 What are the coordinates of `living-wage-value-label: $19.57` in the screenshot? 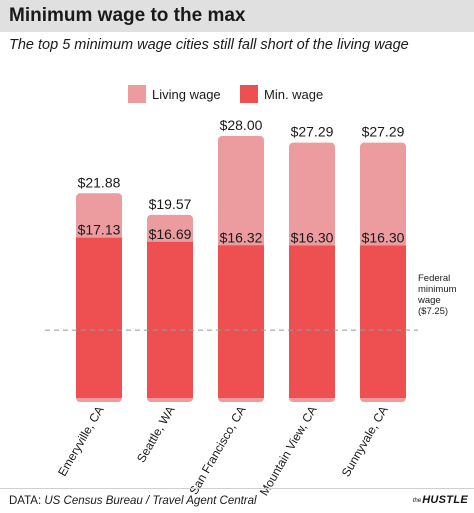 It's located at (170, 204).